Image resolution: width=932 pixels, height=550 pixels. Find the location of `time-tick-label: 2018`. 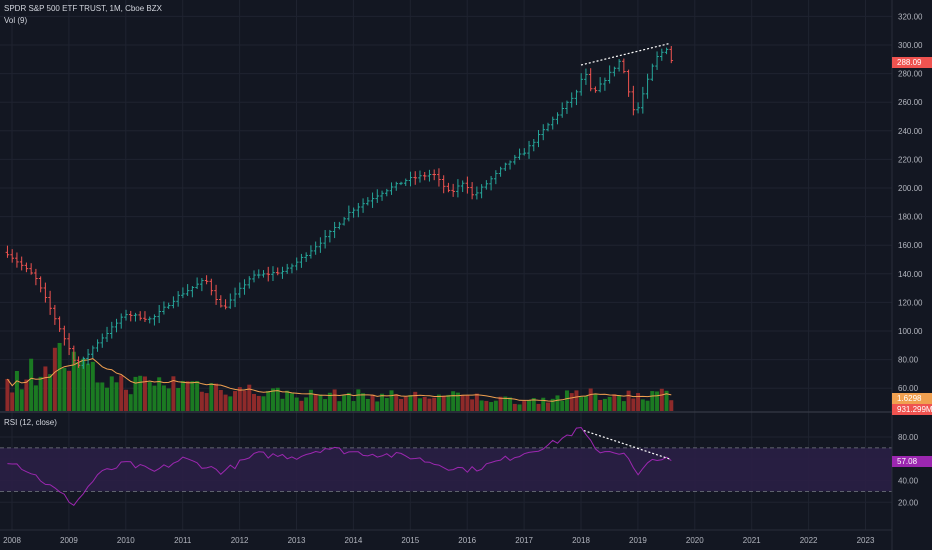

time-tick-label: 2018 is located at coordinates (581, 540).